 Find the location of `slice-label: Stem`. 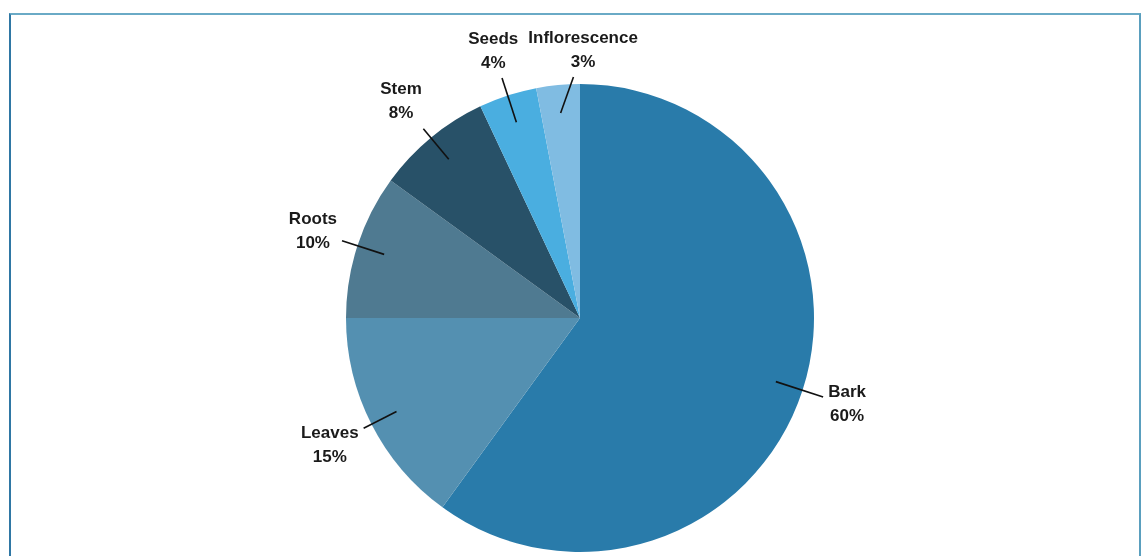

slice-label: Stem is located at coordinates (401, 89).